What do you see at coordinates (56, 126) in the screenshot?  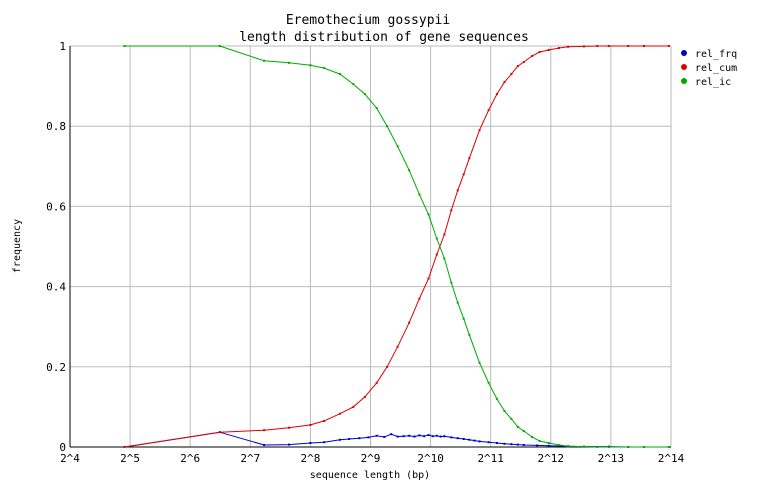 I see `y-tick-label: 0.8` at bounding box center [56, 126].